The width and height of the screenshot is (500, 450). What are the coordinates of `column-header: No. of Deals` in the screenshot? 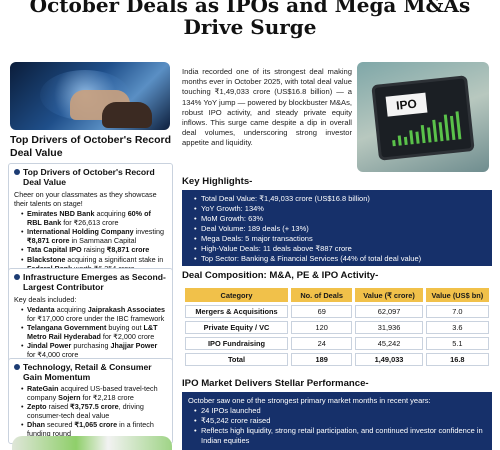 It's located at (322, 295).